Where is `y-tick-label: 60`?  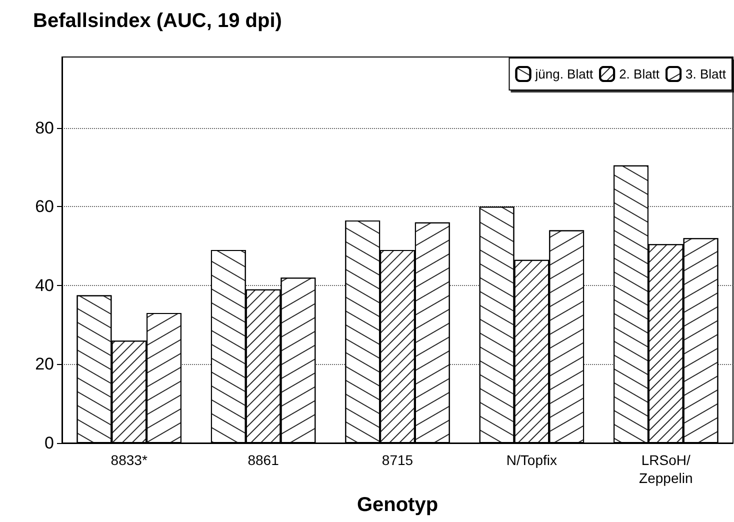 y-tick-label: 60 is located at coordinates (44, 206).